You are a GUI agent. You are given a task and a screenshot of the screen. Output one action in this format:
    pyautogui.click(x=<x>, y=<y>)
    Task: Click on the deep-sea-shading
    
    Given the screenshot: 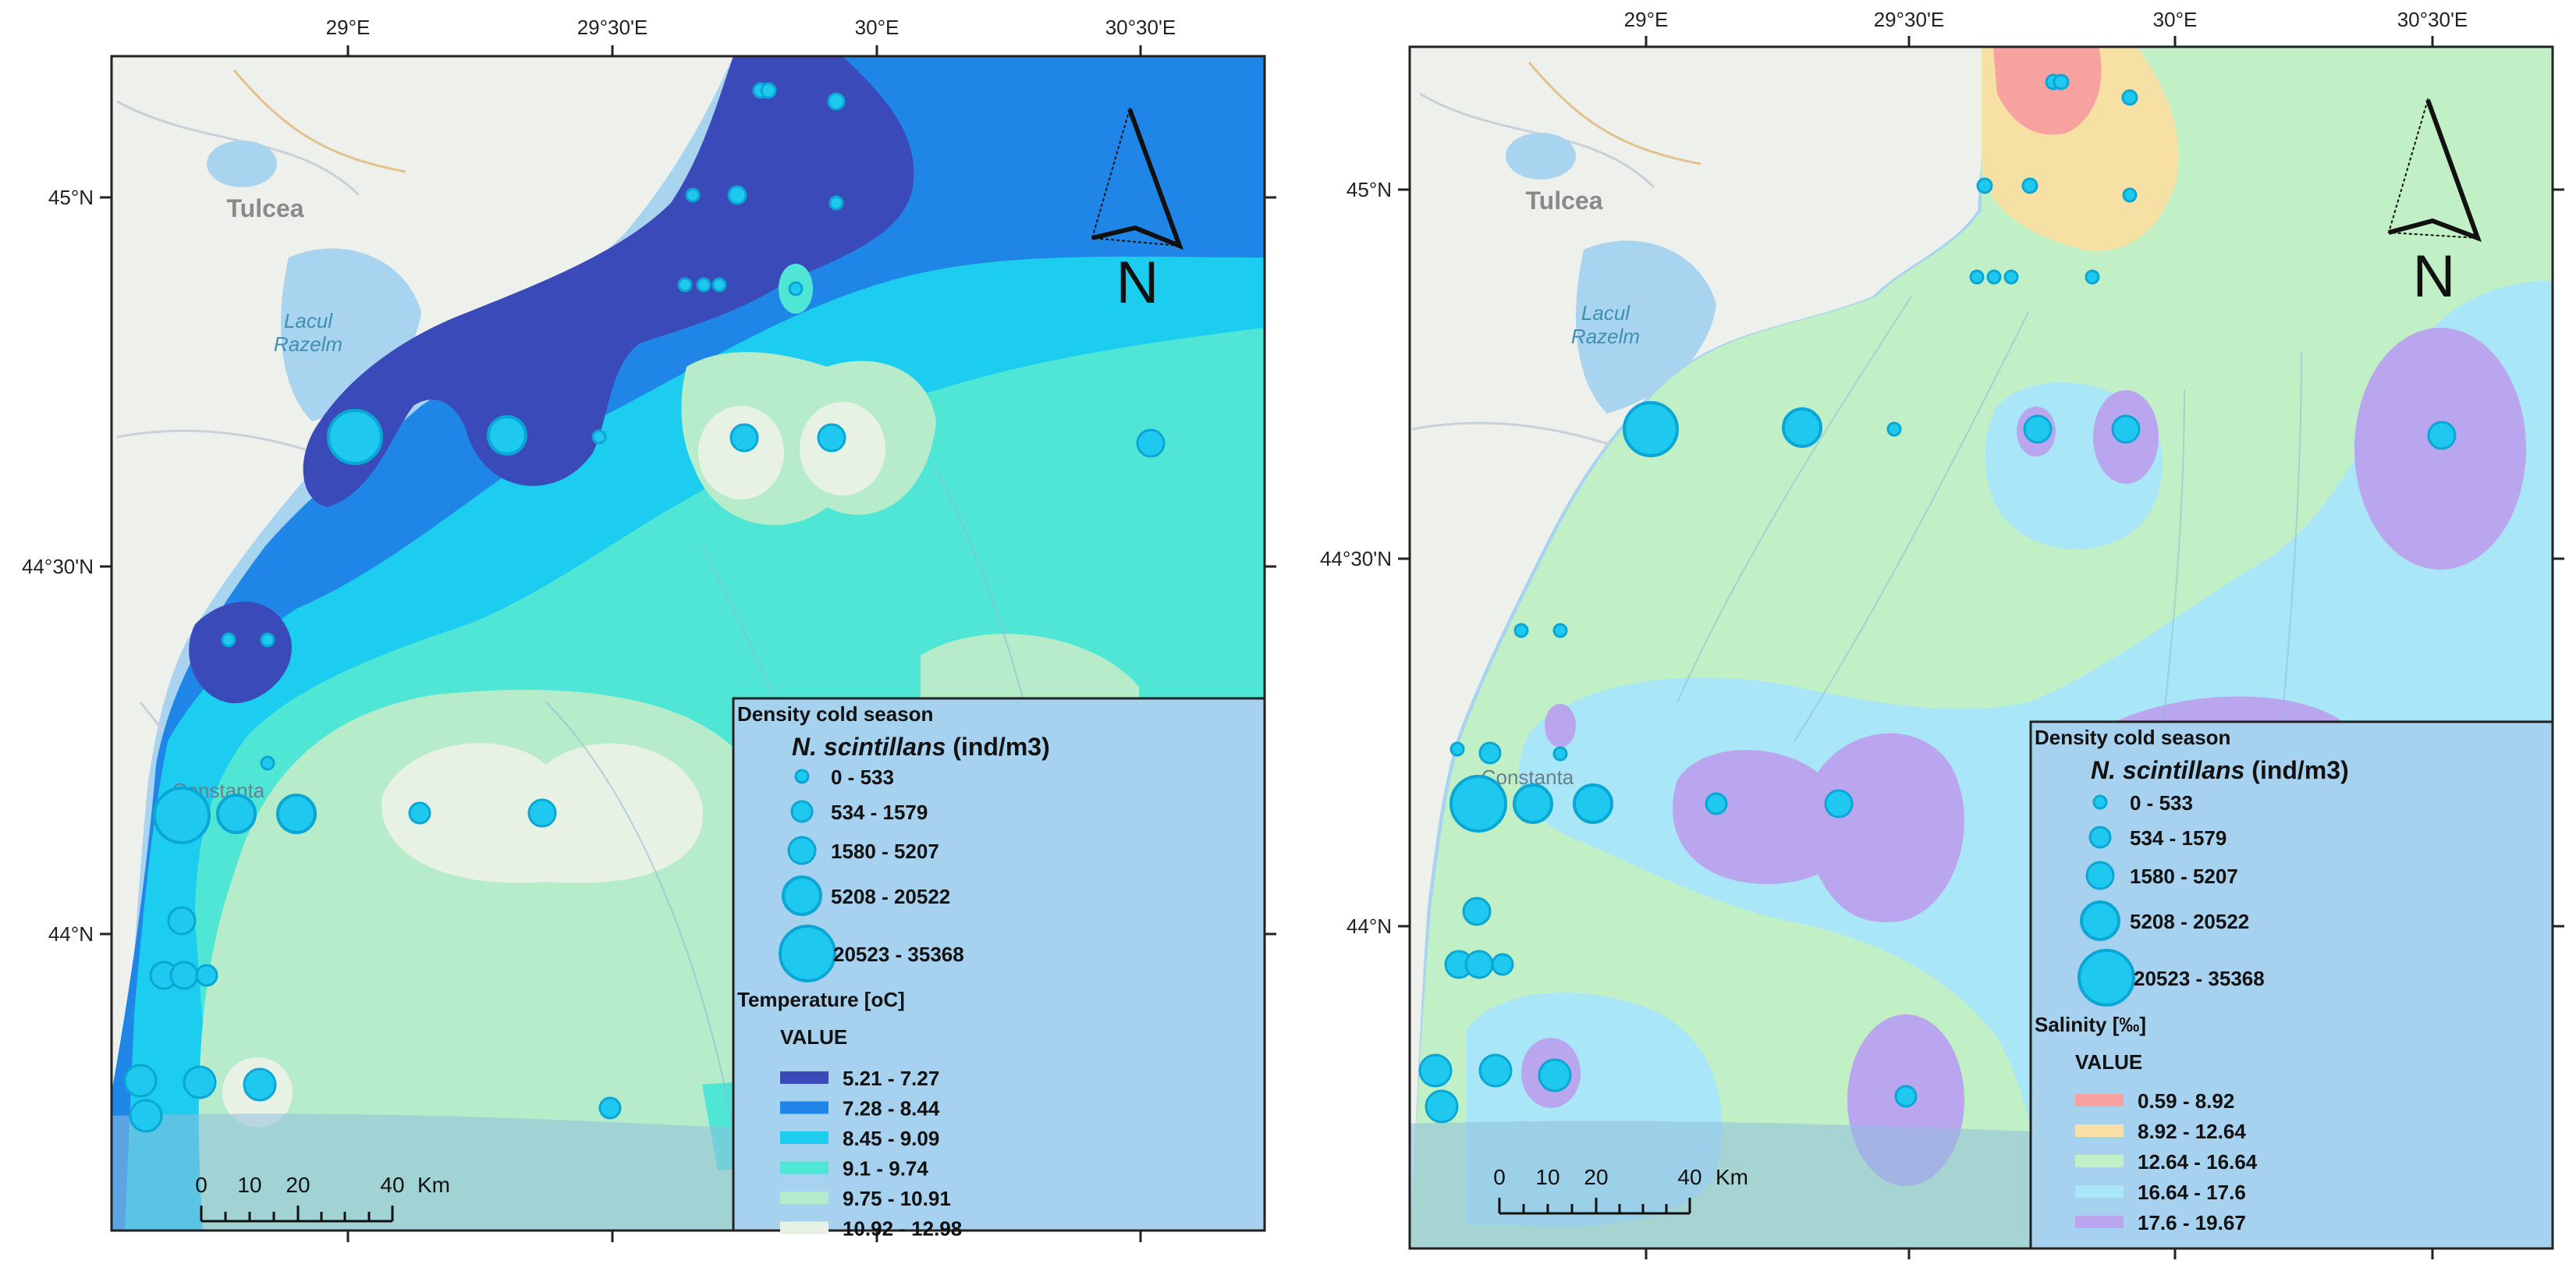 What is the action you would take?
    pyautogui.click(x=1723, y=1184)
    